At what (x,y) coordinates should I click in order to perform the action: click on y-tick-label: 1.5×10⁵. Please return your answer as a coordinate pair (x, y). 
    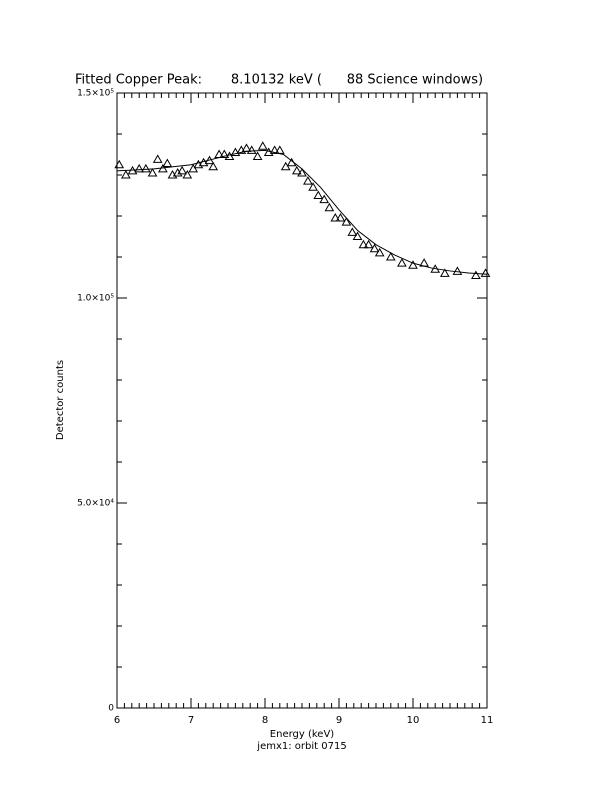
    Looking at the image, I should click on (95, 94).